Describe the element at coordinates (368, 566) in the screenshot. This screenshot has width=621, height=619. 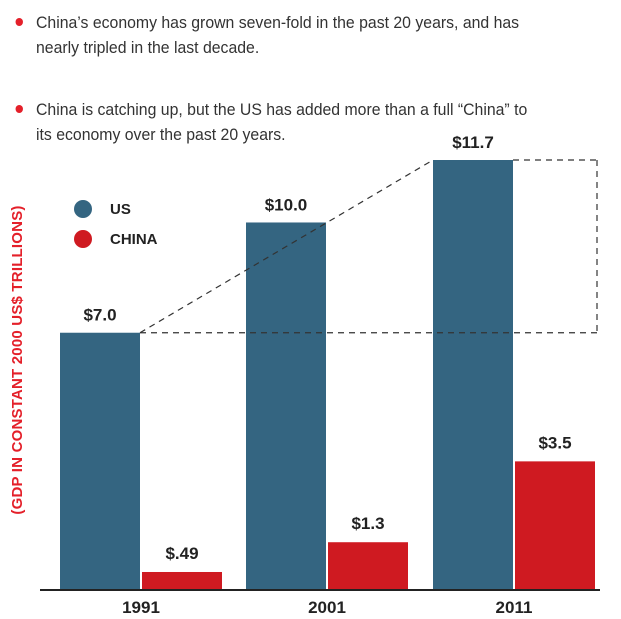
I see `bar-china-2001` at that location.